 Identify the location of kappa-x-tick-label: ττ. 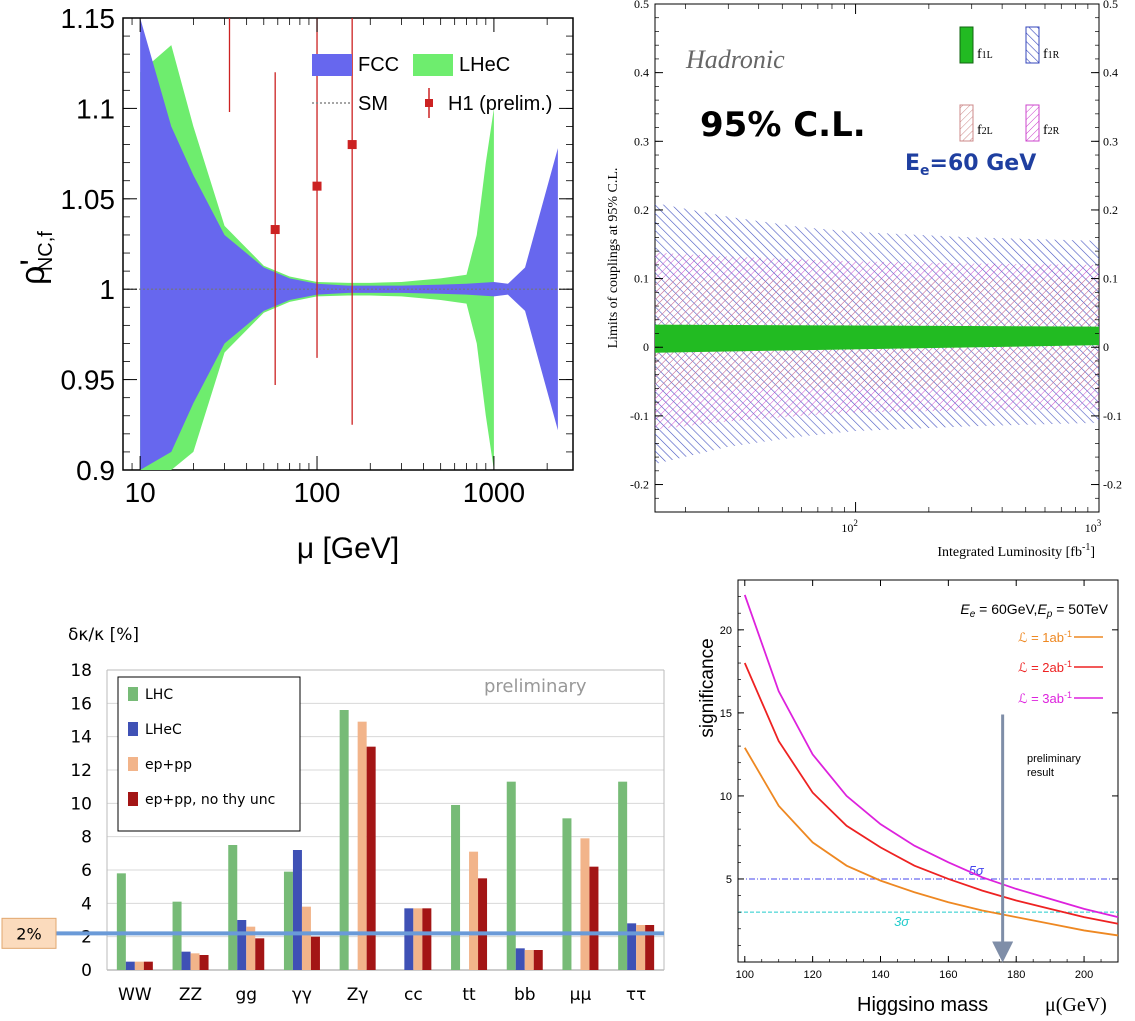
(636, 995).